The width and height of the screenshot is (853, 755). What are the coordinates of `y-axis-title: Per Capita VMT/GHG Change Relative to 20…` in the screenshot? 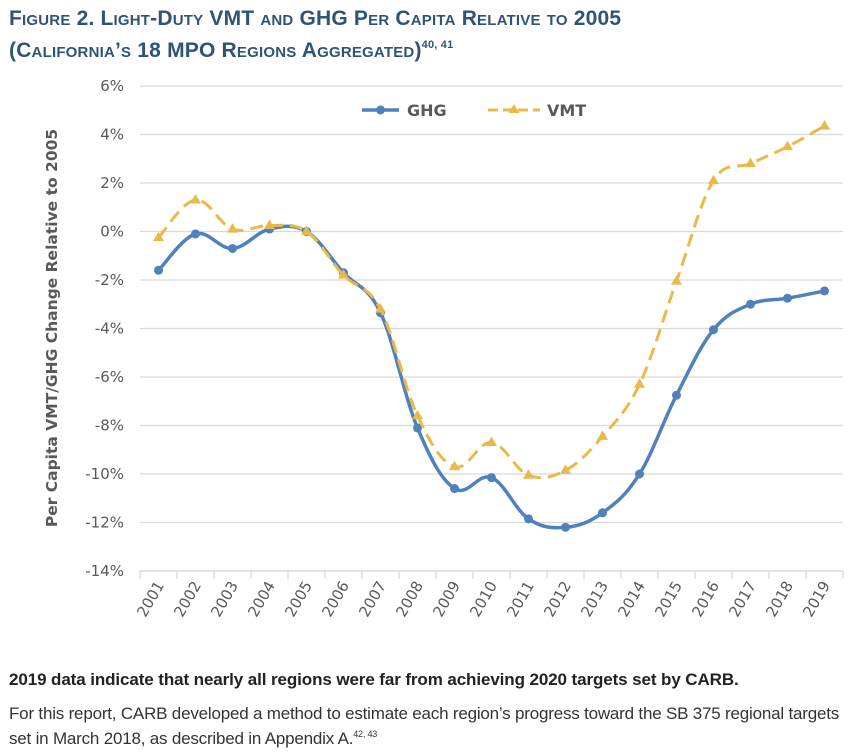 It's located at (52, 328).